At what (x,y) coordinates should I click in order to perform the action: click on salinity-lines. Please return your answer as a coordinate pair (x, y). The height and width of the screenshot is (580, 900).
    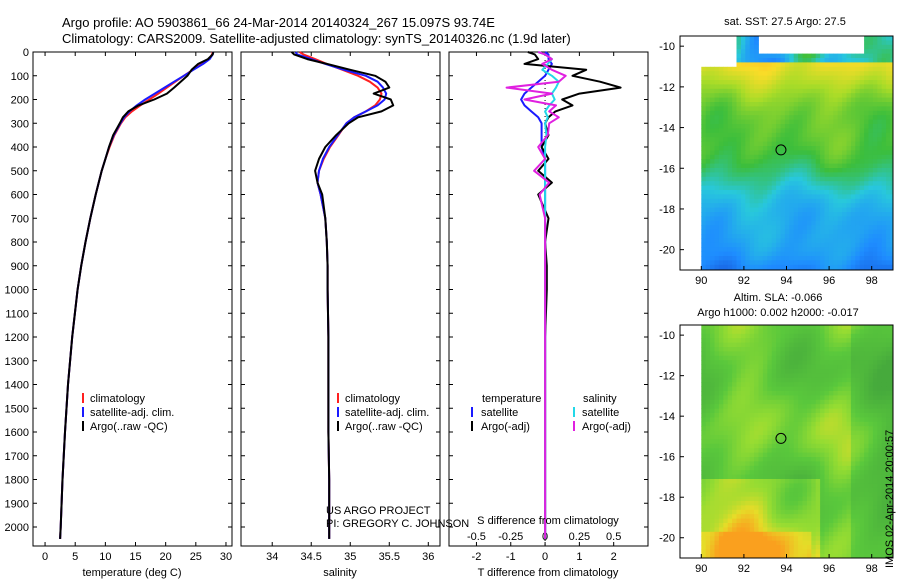
    Looking at the image, I should click on (342, 295).